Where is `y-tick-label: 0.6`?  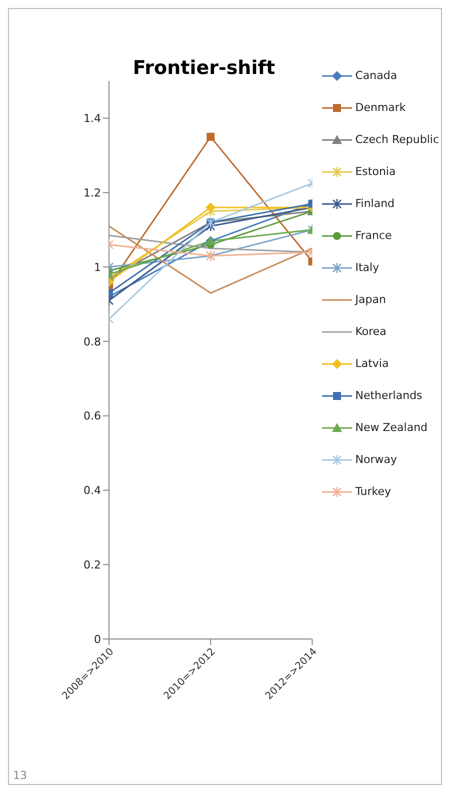 y-tick-label: 0.6 is located at coordinates (92, 416).